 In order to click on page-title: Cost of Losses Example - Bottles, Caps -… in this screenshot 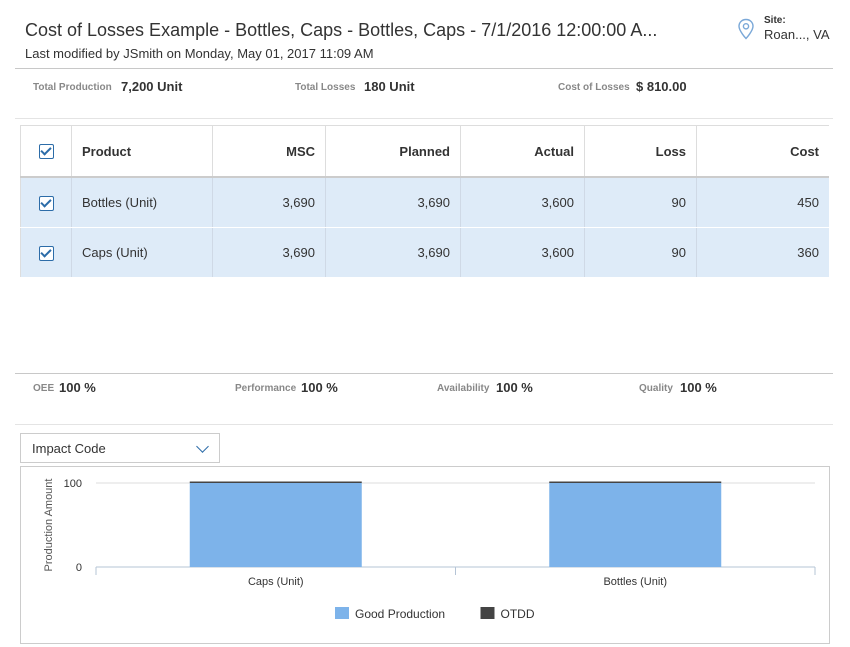, I will do `click(341, 30)`.